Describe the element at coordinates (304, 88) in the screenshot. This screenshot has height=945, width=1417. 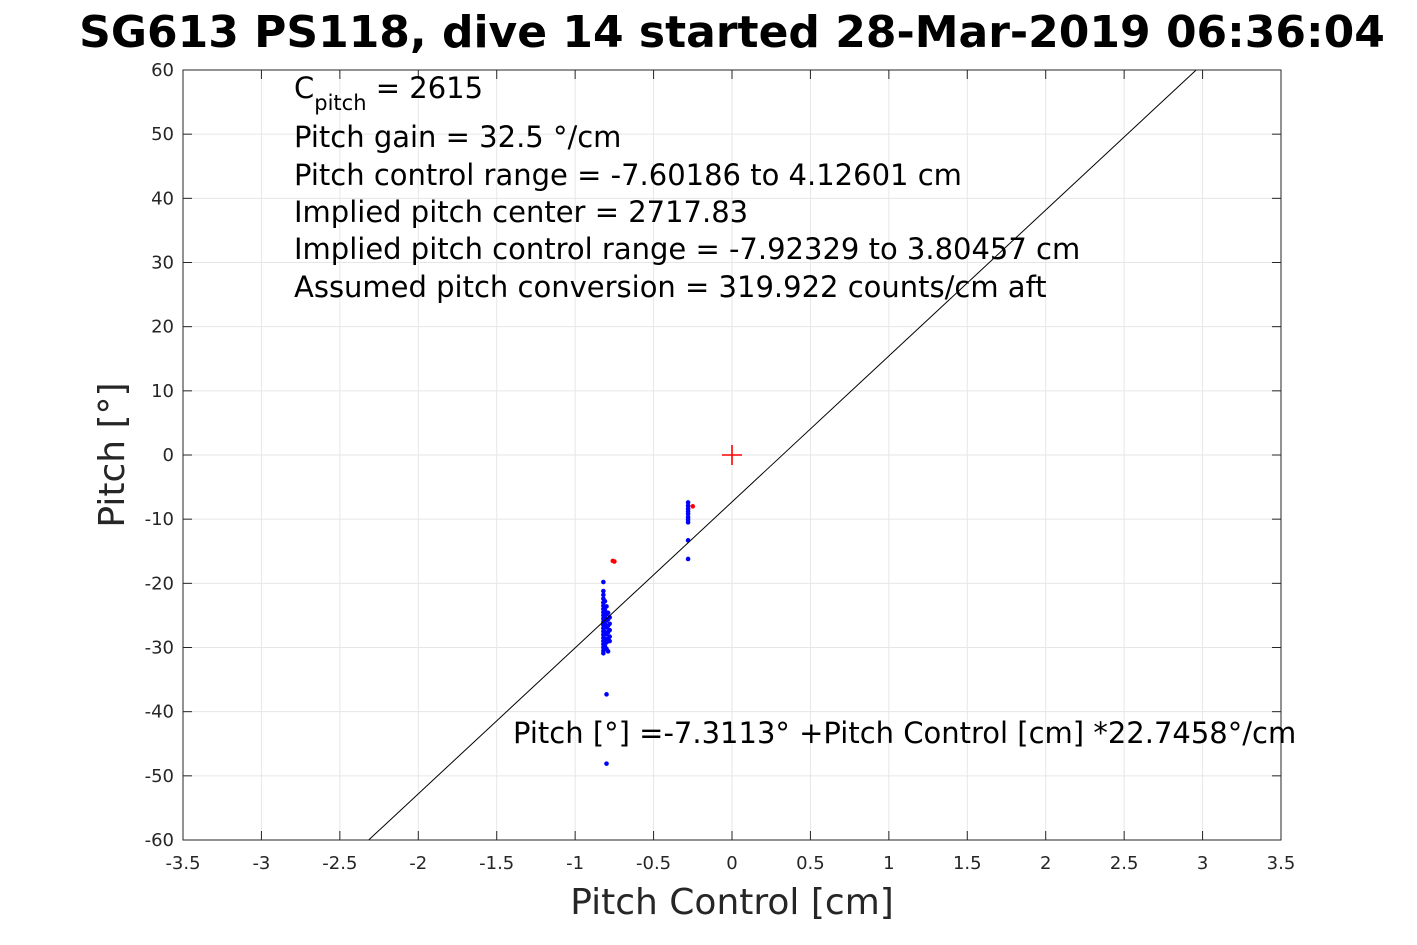
I see `c-pitch-main: C` at that location.